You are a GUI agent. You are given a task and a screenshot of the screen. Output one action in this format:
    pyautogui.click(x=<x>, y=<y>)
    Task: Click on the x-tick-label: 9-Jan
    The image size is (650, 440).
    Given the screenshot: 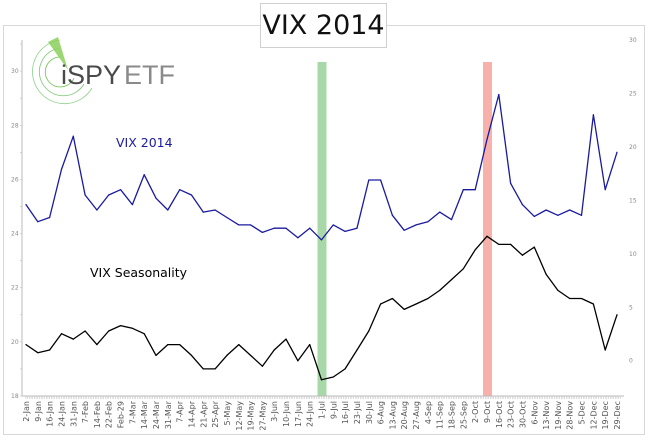 What is the action you would take?
    pyautogui.click(x=38, y=411)
    